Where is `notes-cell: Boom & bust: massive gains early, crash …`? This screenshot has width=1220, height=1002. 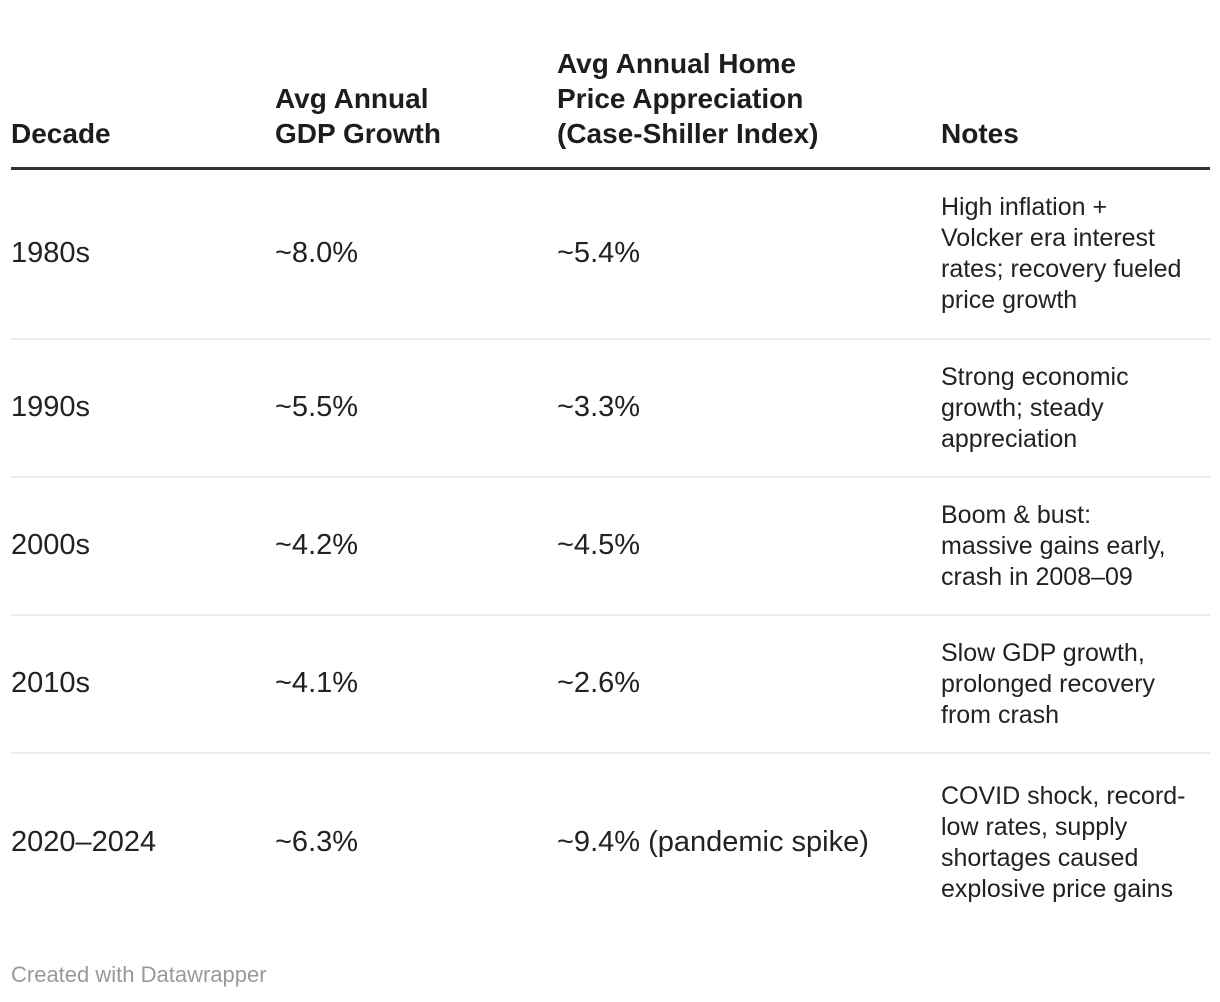 notes-cell: Boom & bust: massive gains early, crash … is located at coordinates (1053, 545).